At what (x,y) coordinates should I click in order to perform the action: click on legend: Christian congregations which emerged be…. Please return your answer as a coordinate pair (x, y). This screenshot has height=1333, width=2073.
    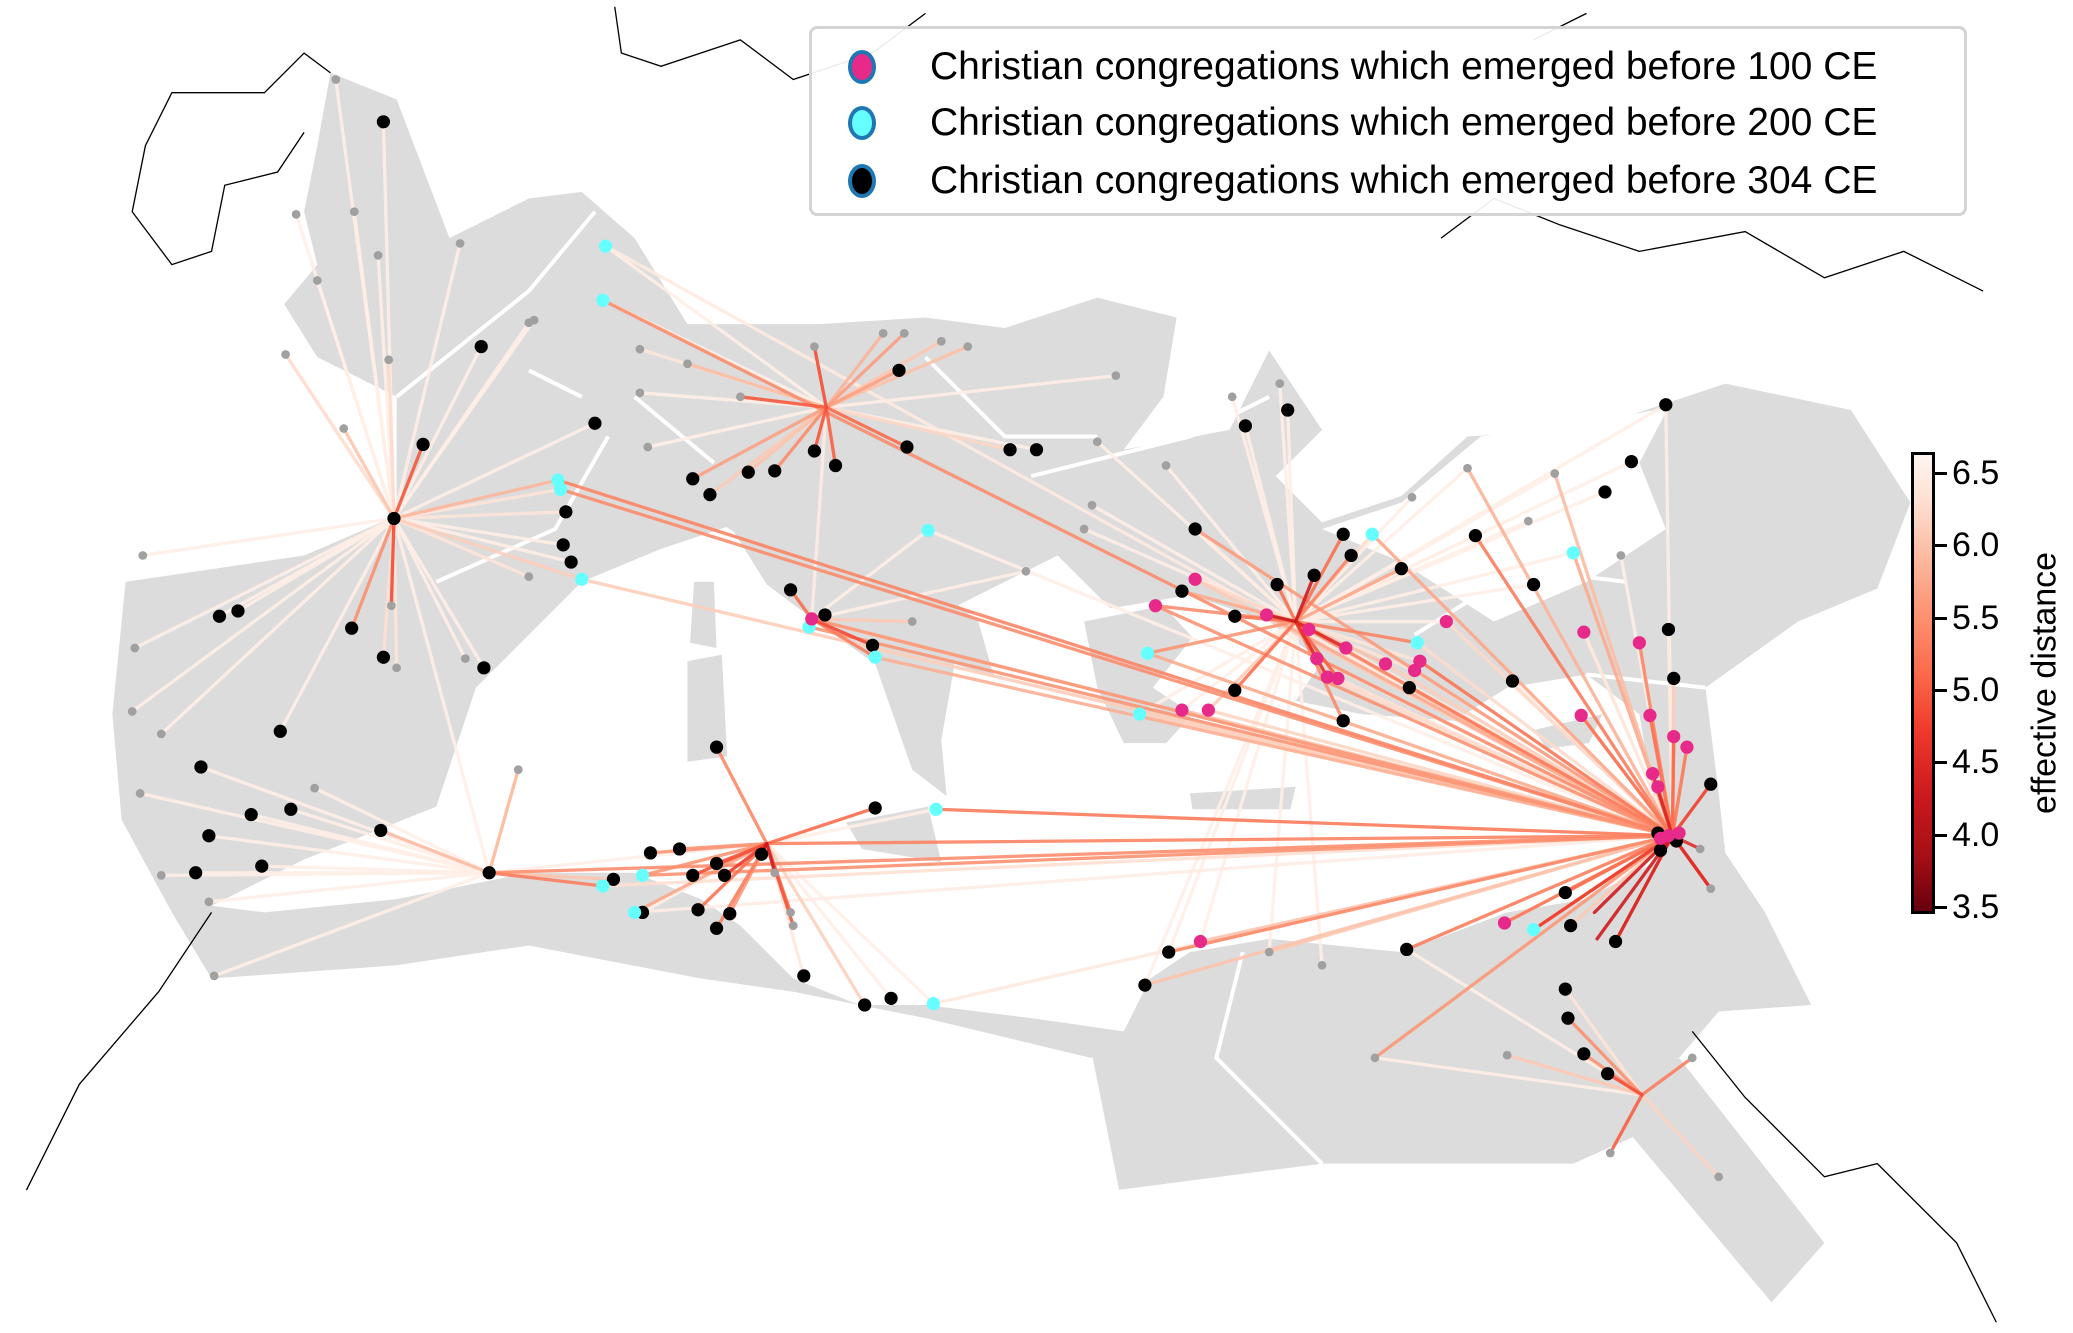
    Looking at the image, I should click on (1388, 121).